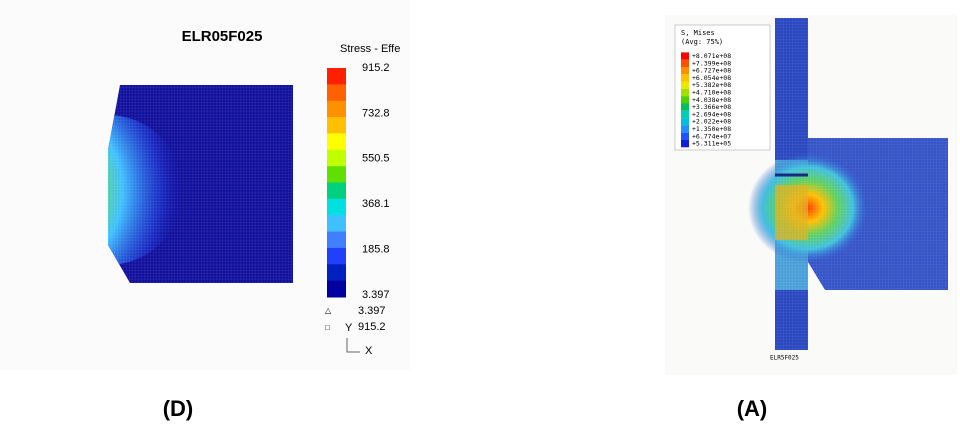 The width and height of the screenshot is (960, 431). Describe the element at coordinates (372, 327) in the screenshot. I see `max-label: 915.2` at that location.